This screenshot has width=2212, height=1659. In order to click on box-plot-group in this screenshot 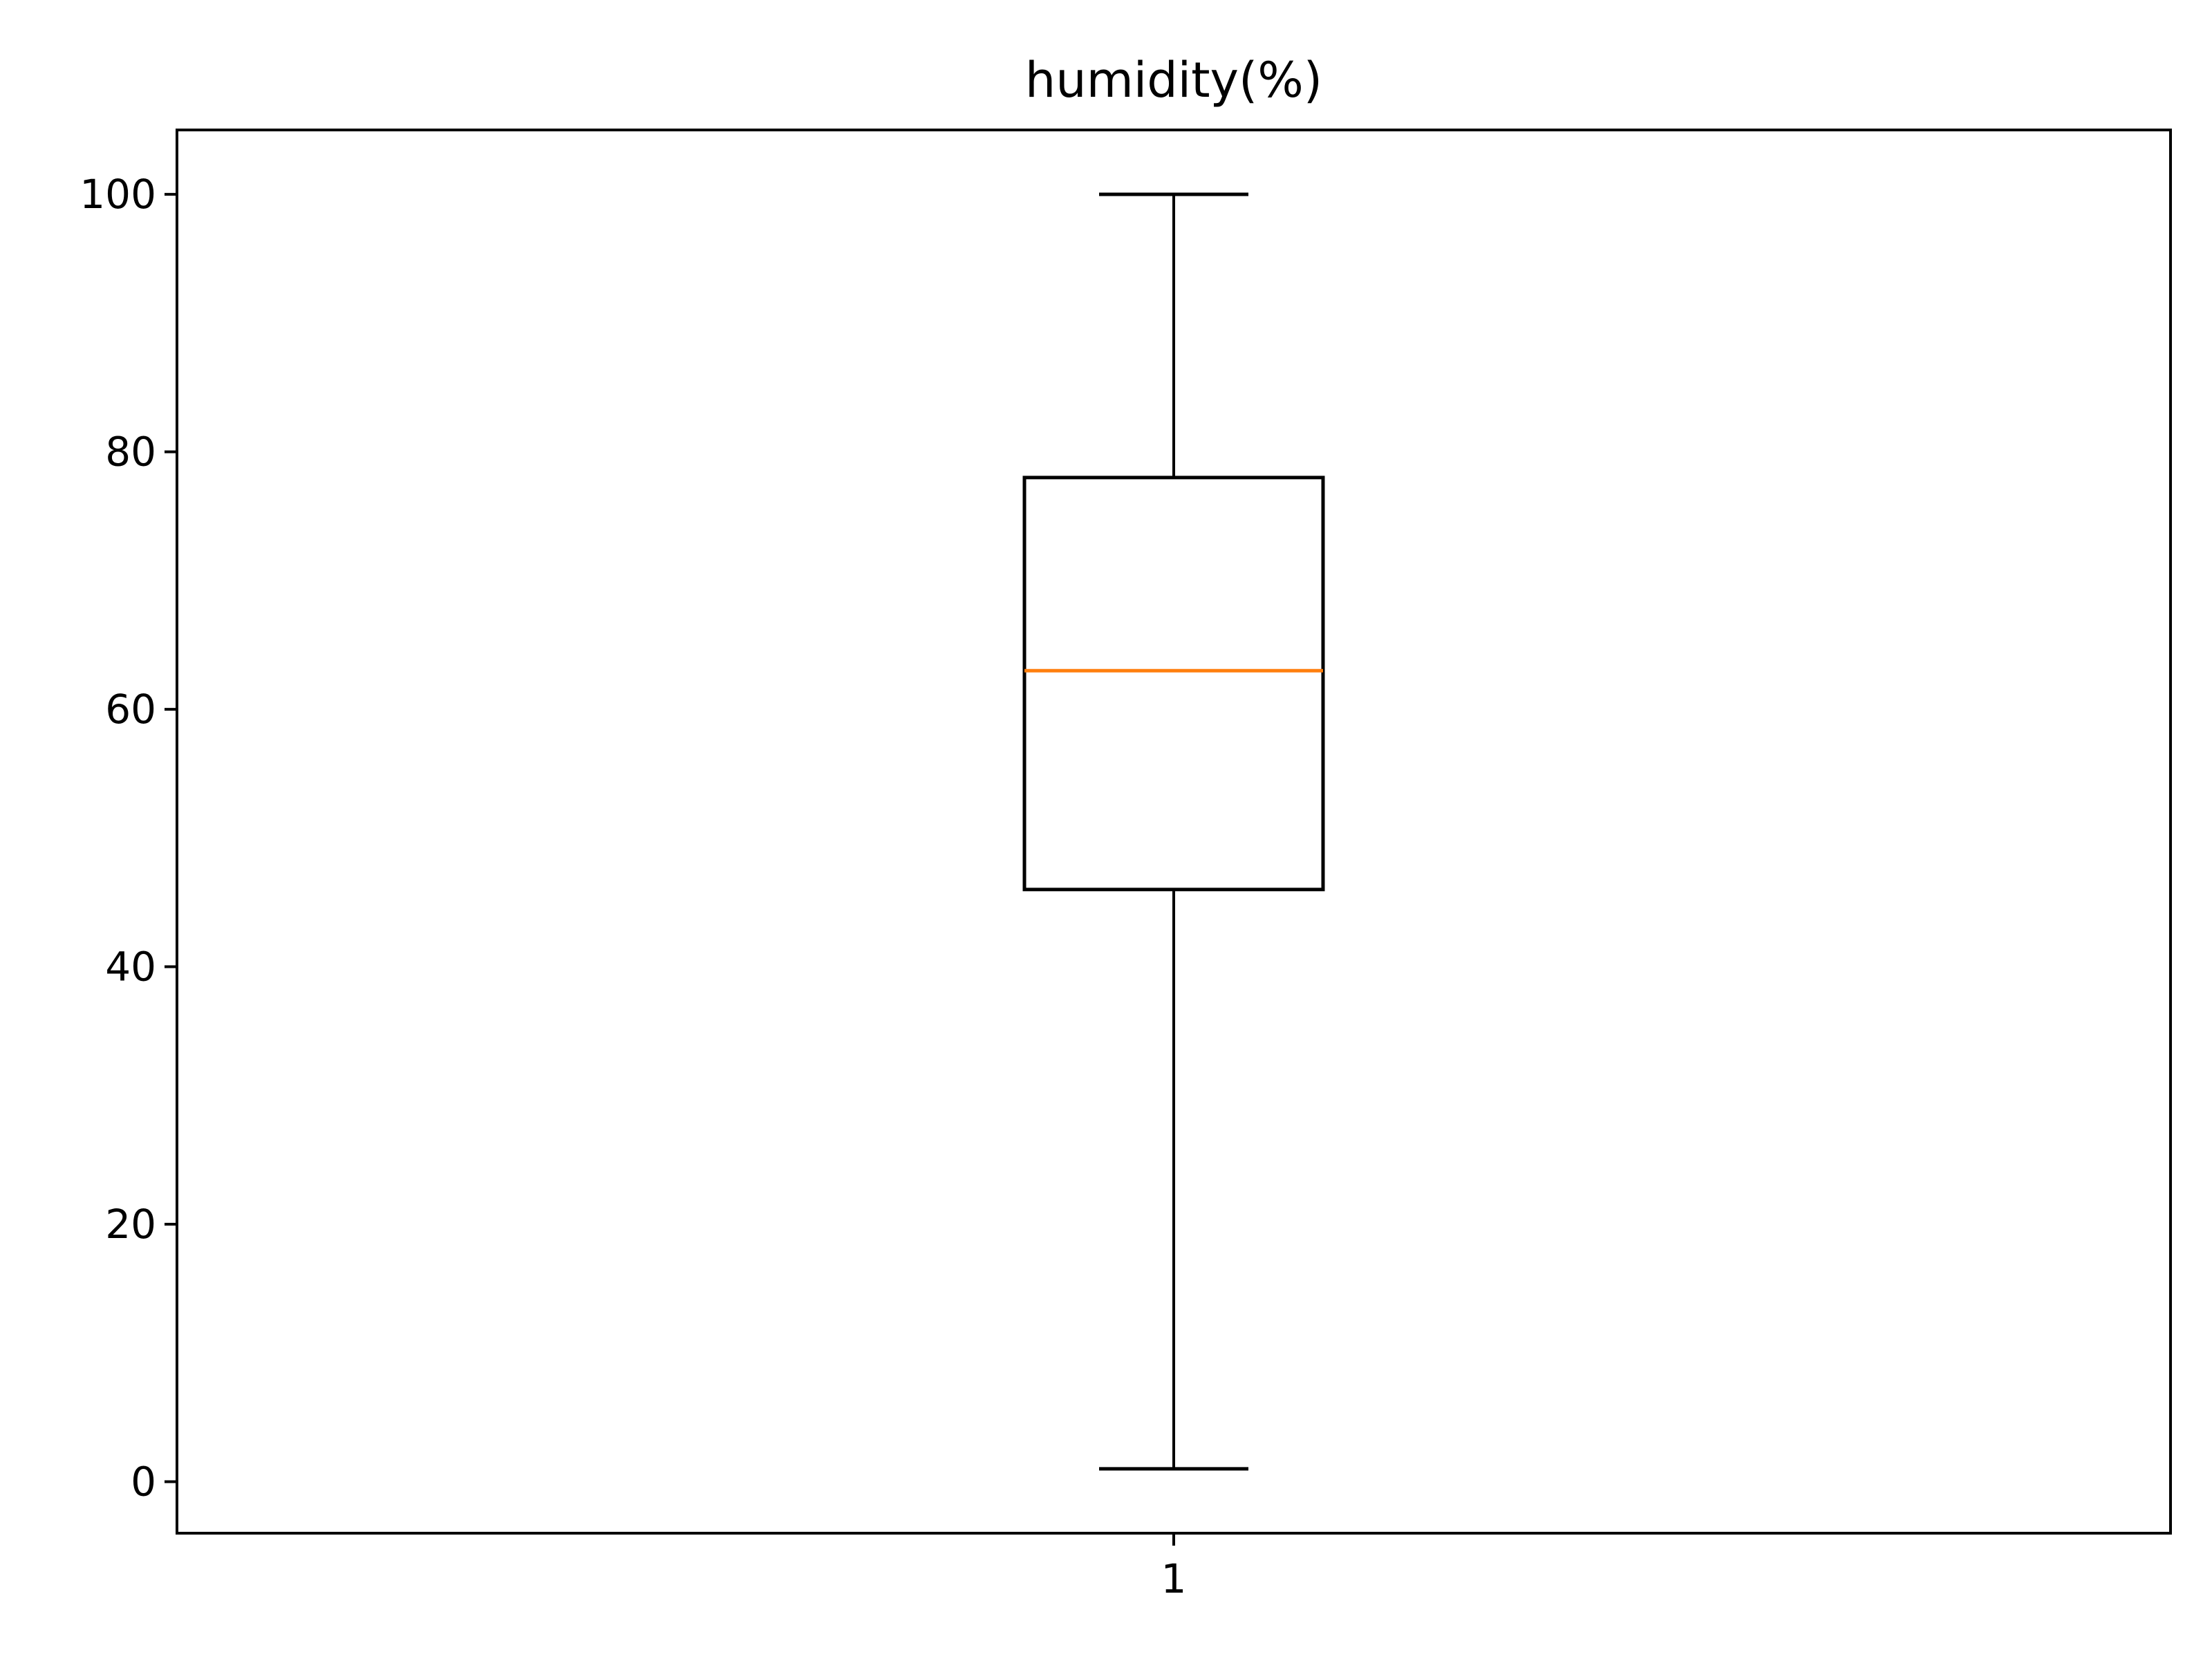, I will do `click(1173, 831)`.